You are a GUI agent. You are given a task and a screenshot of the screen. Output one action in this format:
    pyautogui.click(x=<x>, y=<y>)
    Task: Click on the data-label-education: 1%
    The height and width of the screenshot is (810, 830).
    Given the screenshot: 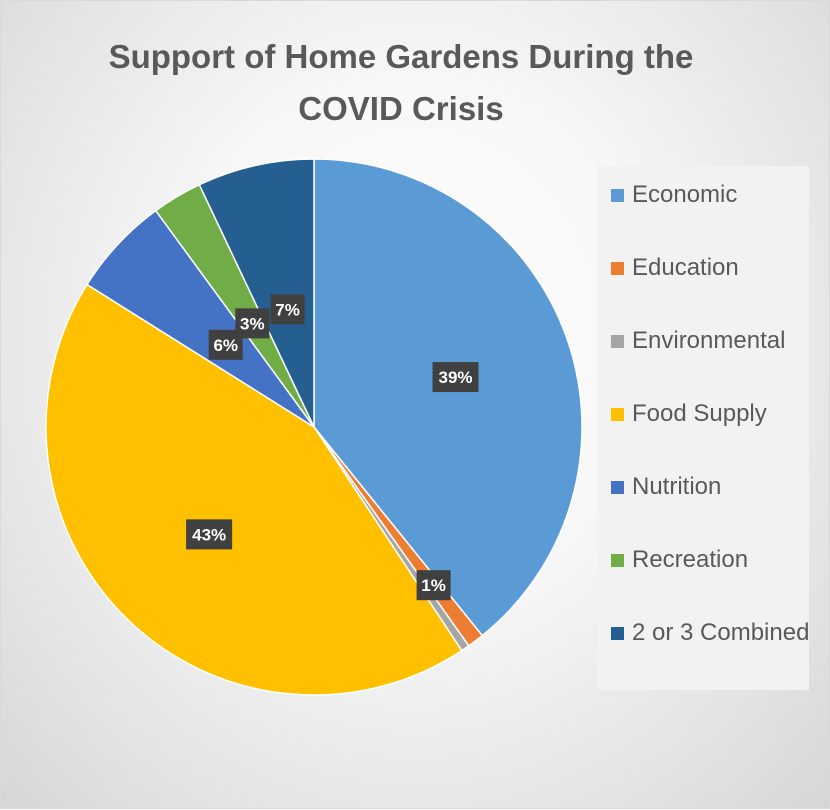 What is the action you would take?
    pyautogui.click(x=433, y=585)
    